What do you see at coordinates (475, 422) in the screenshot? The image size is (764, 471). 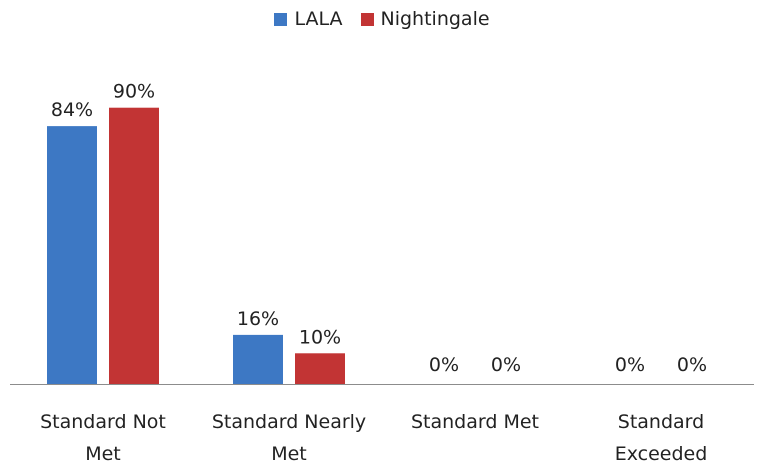 I see `category-label-2-line-0: Standard Met` at bounding box center [475, 422].